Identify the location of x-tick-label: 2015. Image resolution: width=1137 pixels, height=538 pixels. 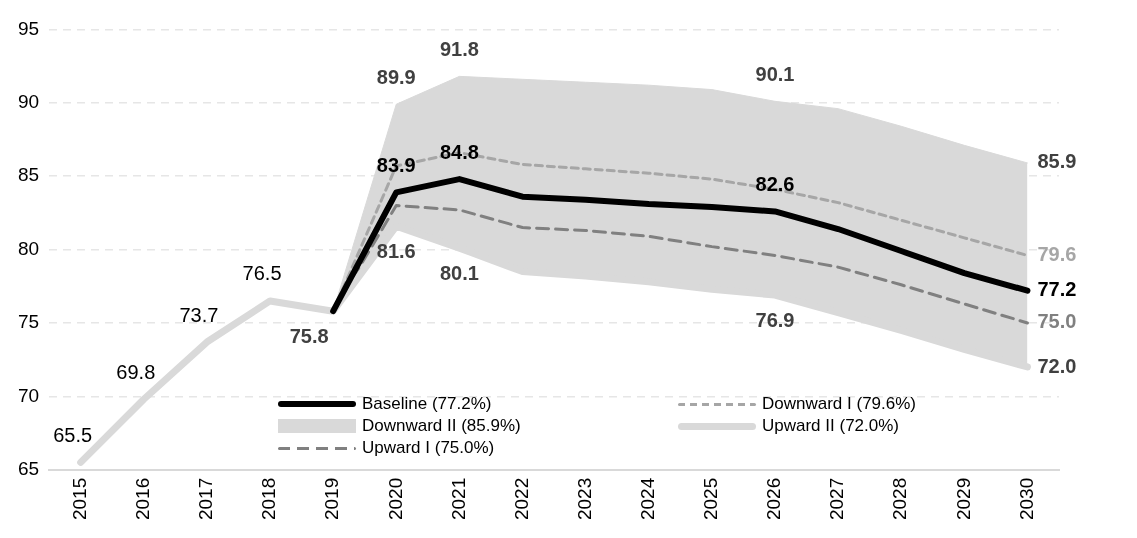
(79, 499).